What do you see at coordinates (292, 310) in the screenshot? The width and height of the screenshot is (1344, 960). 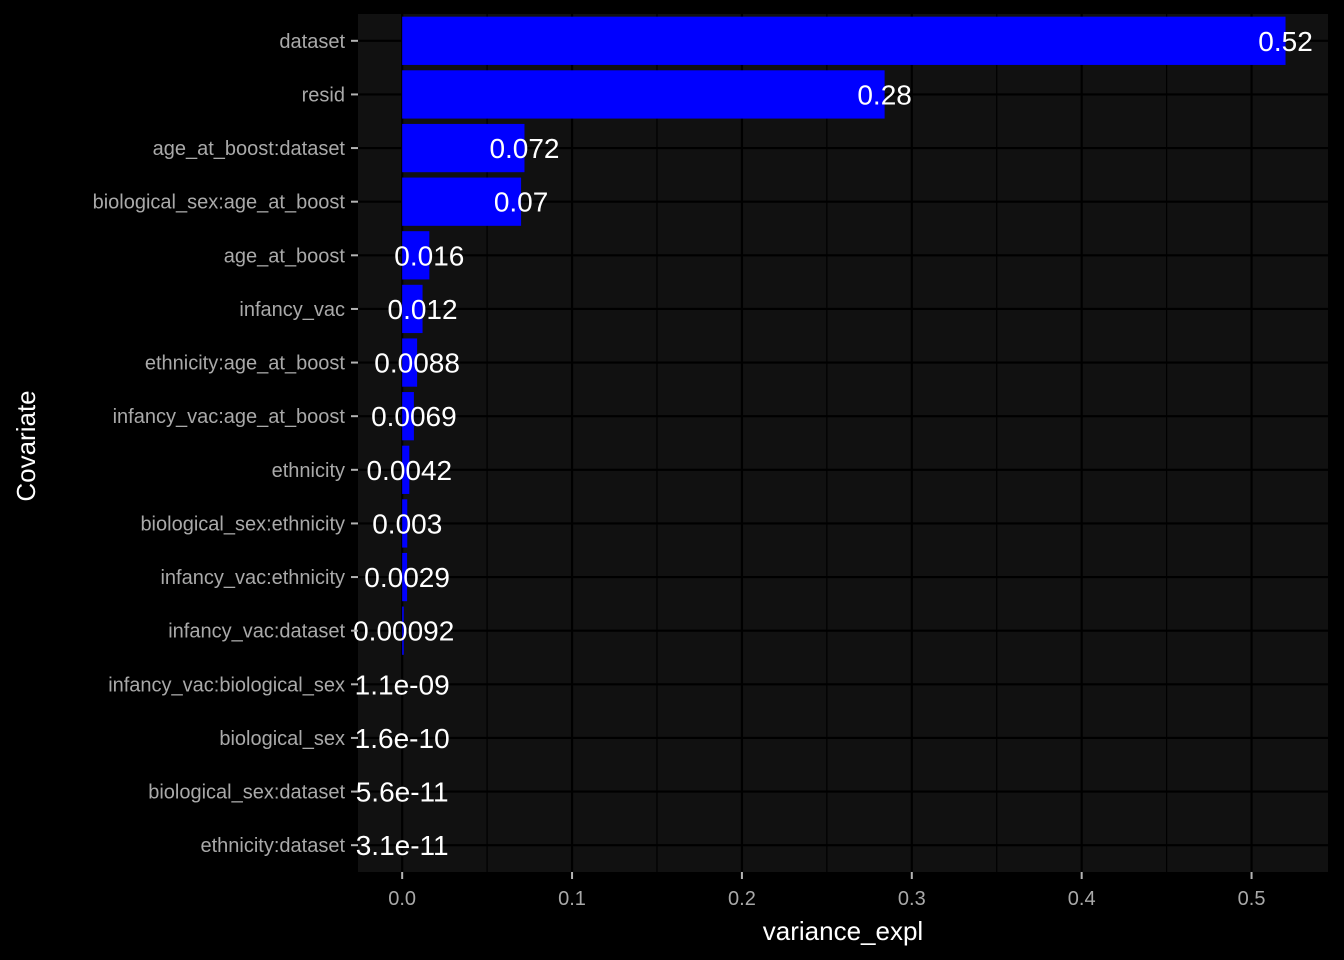 I see `y-tick-label: infancy_vac` at bounding box center [292, 310].